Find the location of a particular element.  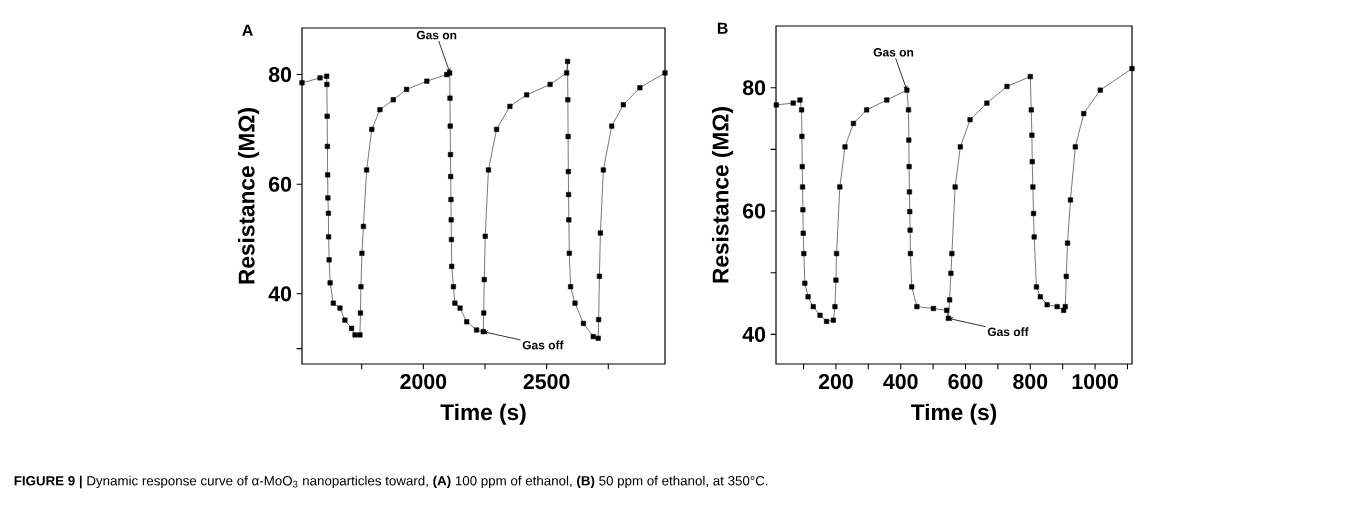

x-tick-label: 600 is located at coordinates (965, 382).